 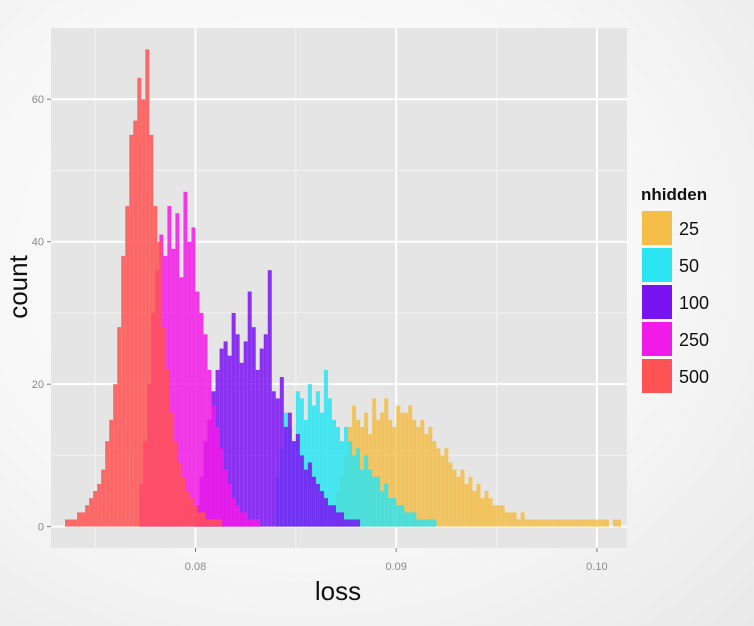 I want to click on y-tick-label: 60, so click(x=38, y=100).